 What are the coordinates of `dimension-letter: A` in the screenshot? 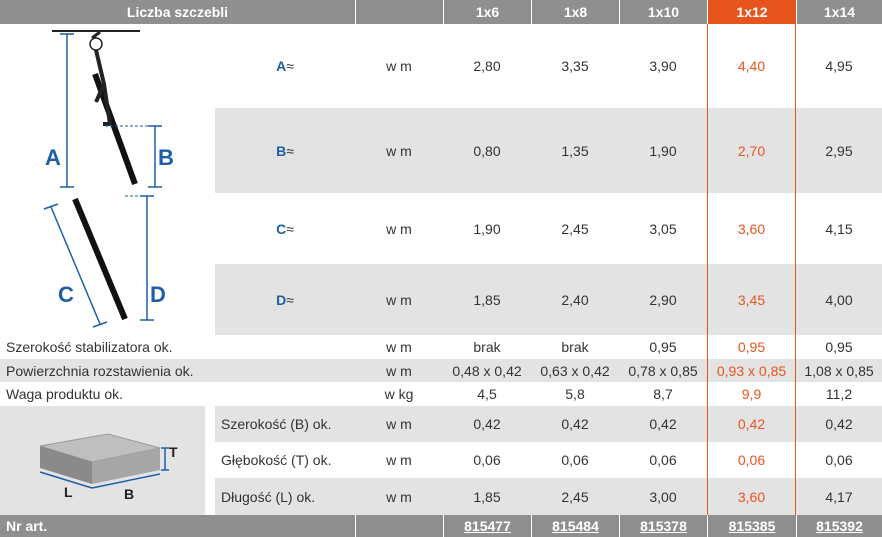 It's located at (281, 66).